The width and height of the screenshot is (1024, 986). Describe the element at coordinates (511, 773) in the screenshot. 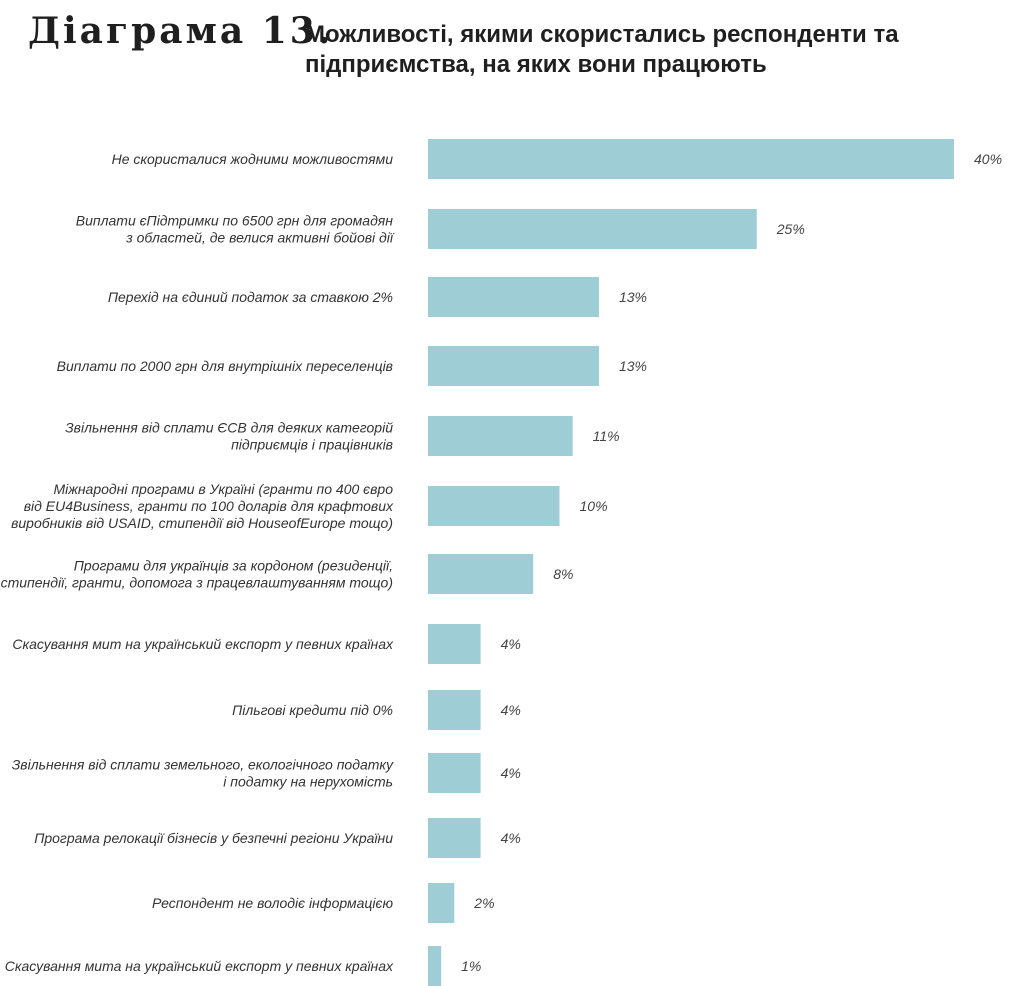

I see `value-label-10: 4%` at that location.